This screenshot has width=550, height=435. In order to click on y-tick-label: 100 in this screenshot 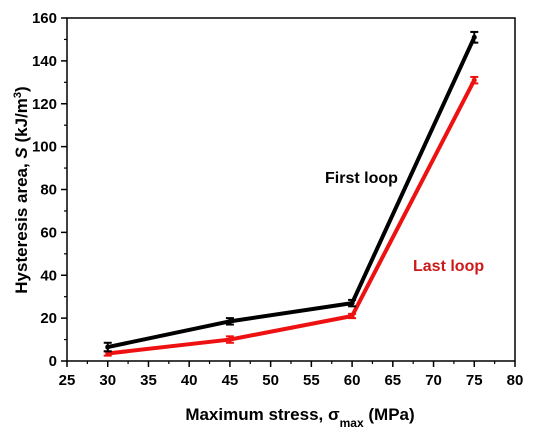, I will do `click(44, 147)`.